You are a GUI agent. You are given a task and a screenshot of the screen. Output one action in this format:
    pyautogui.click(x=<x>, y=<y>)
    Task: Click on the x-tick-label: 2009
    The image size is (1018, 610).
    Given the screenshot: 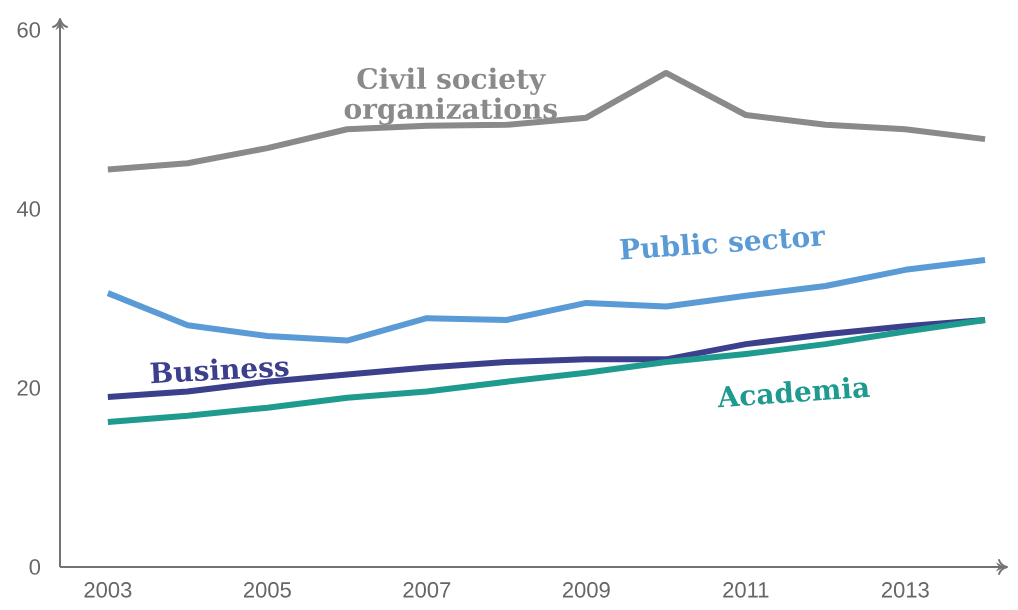 What is the action you would take?
    pyautogui.click(x=586, y=590)
    